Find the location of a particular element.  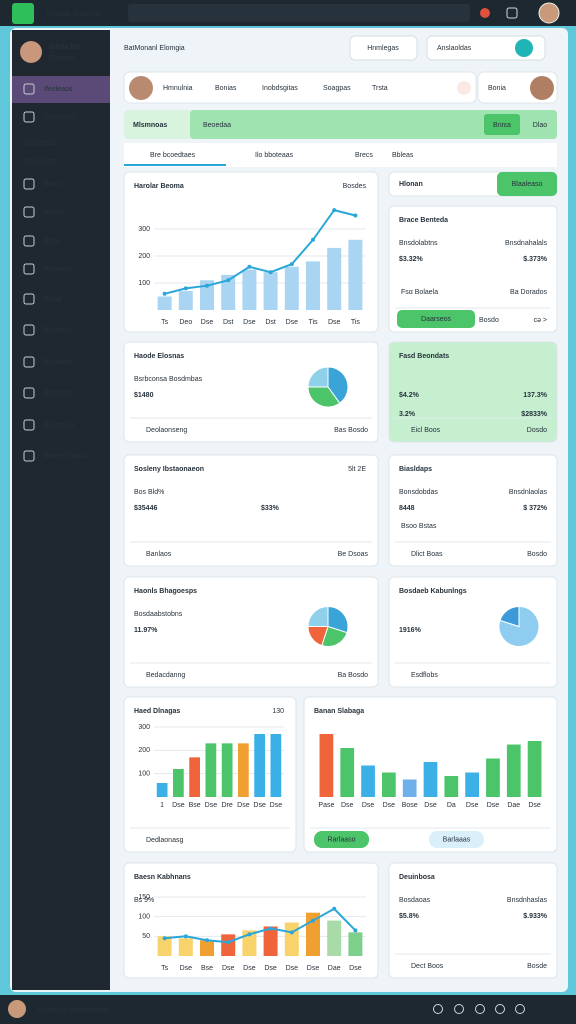

card-title: Banan Slabaga is located at coordinates (339, 711).